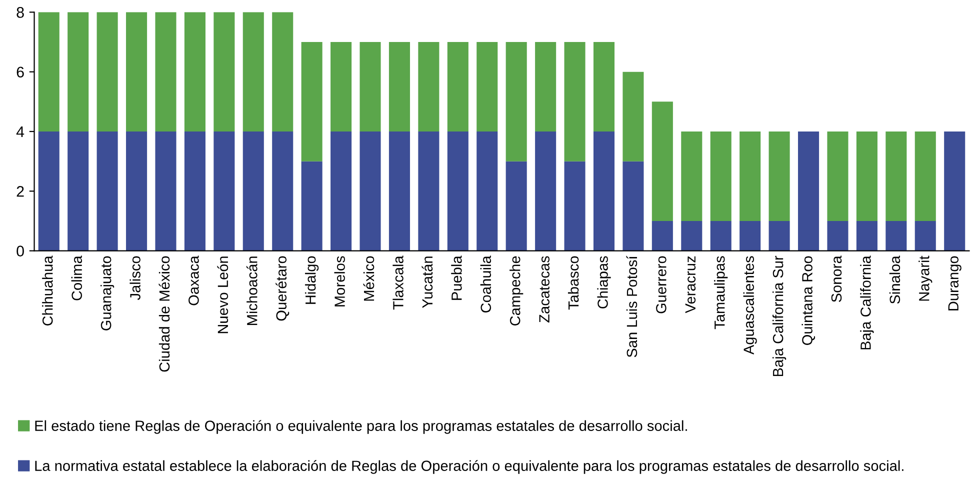 The width and height of the screenshot is (979, 487). What do you see at coordinates (894, 280) in the screenshot?
I see `x-tick-label: Sinaloa` at bounding box center [894, 280].